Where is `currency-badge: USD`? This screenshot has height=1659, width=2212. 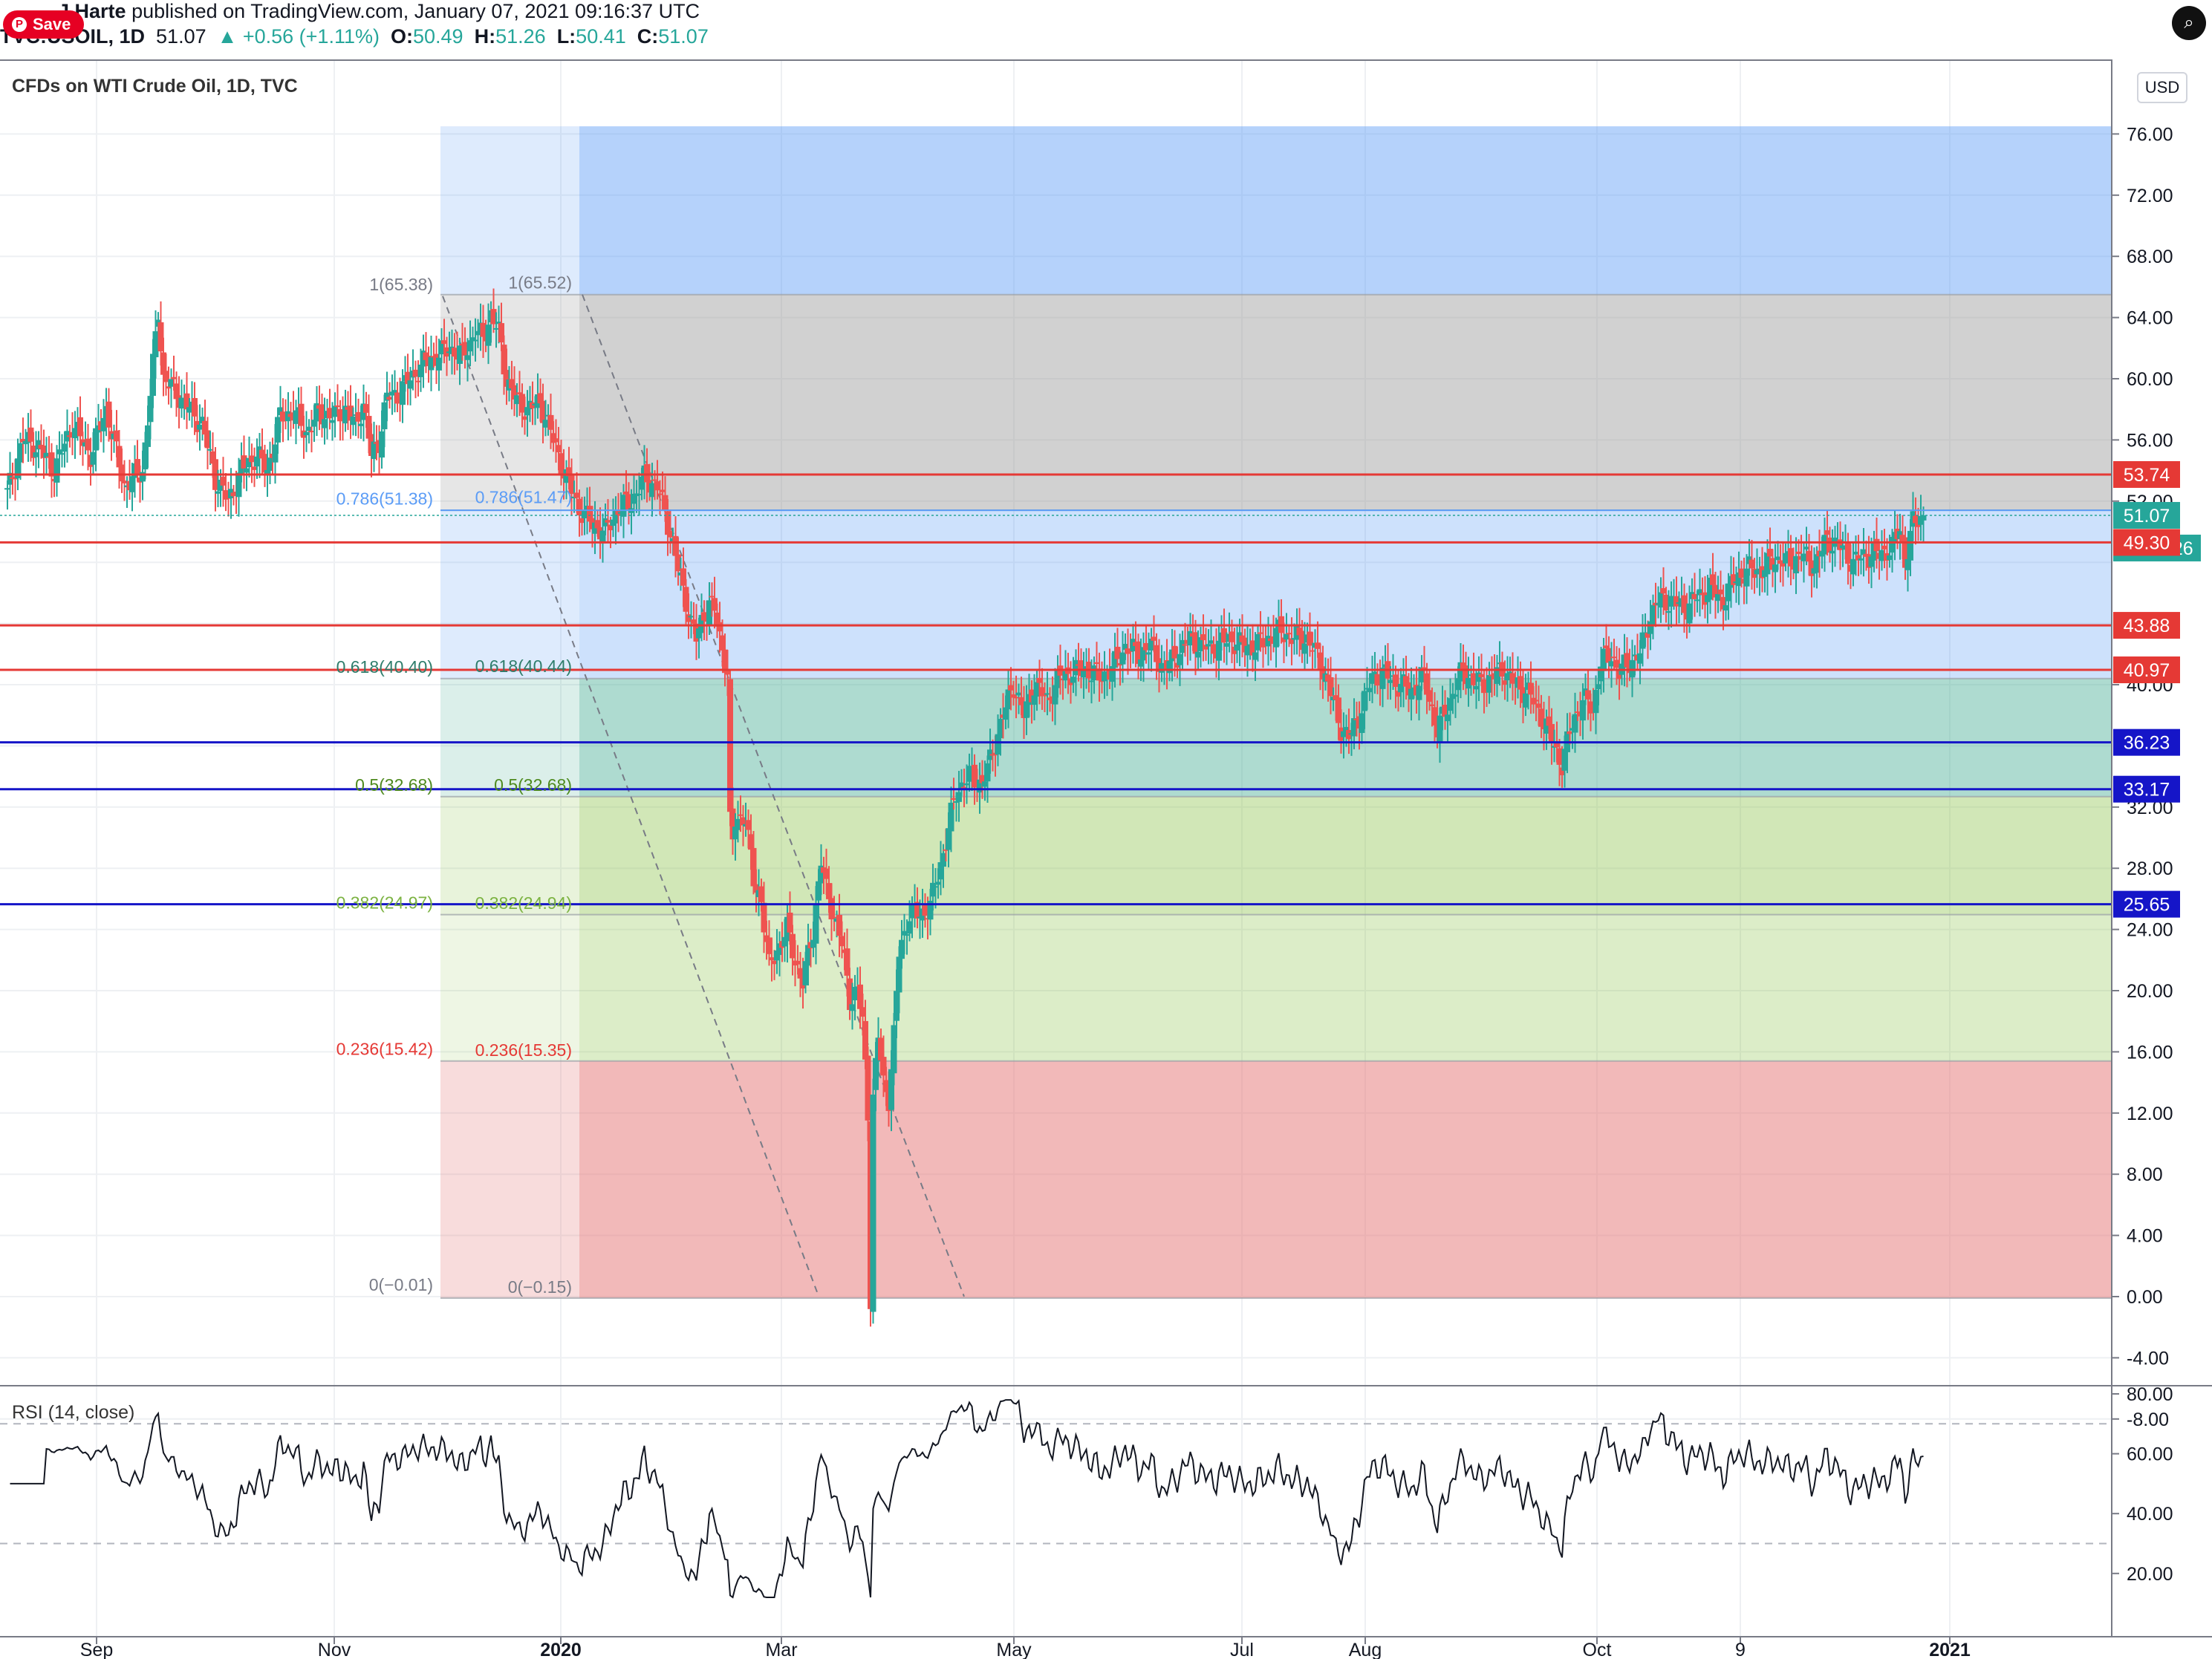
currency-badge: USD is located at coordinates (2162, 87).